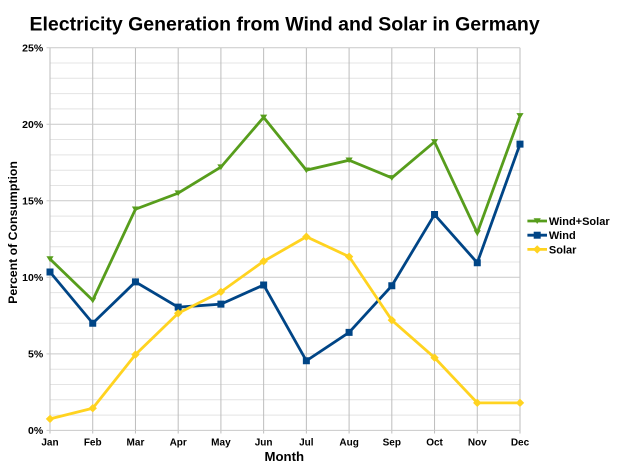 This screenshot has width=623, height=472. I want to click on svg-text: Jun, so click(264, 443).